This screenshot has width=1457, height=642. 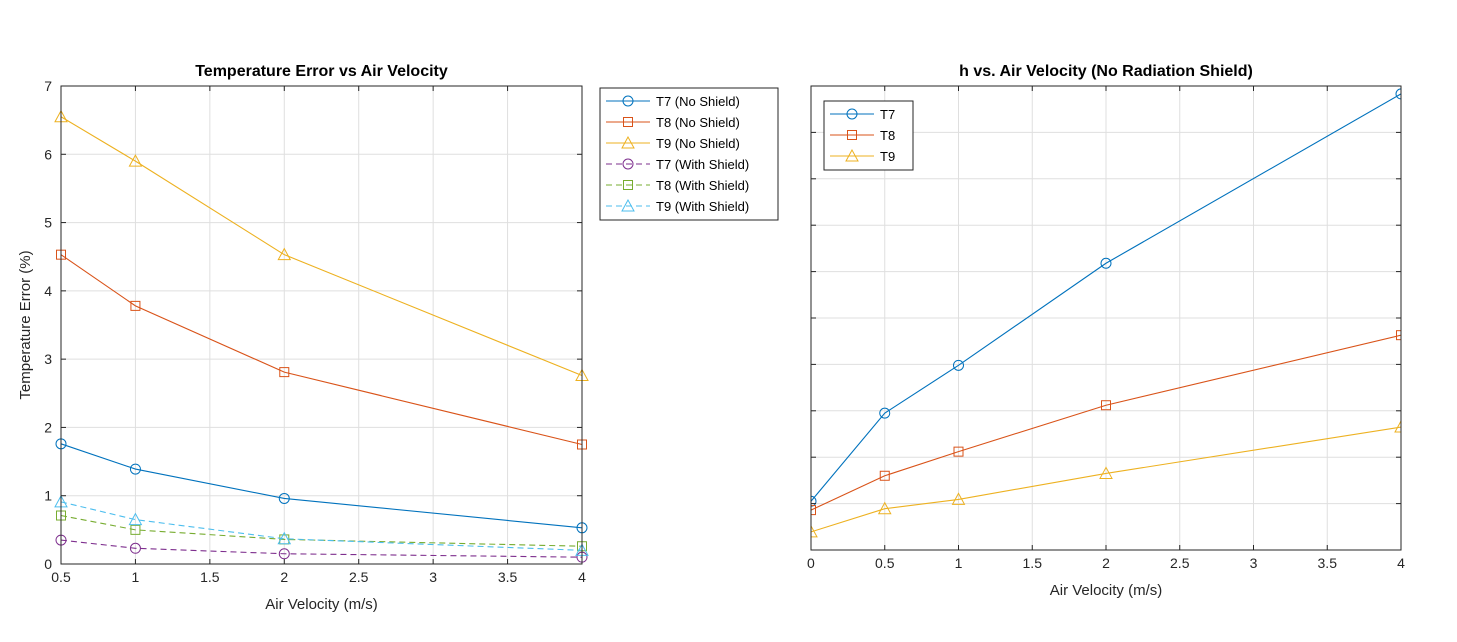 I want to click on legend-item: T9 (With Shield), so click(x=677, y=206).